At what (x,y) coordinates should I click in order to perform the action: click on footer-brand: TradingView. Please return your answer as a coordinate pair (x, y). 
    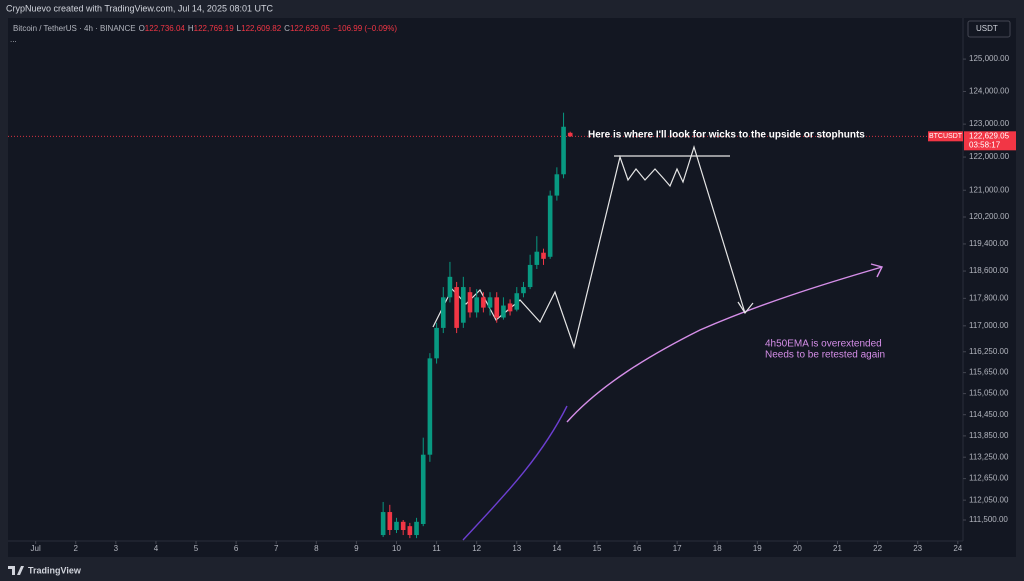
    Looking at the image, I should click on (55, 570).